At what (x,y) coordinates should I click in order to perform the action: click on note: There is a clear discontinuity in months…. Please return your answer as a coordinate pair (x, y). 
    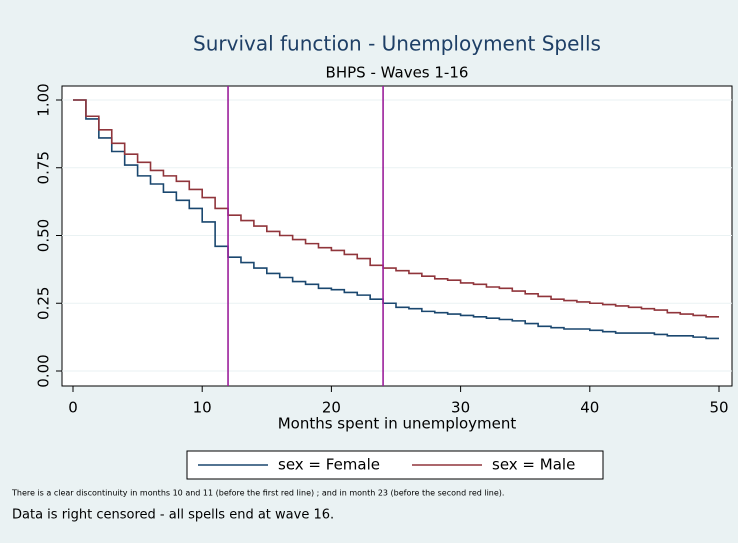
    Looking at the image, I should click on (257, 493).